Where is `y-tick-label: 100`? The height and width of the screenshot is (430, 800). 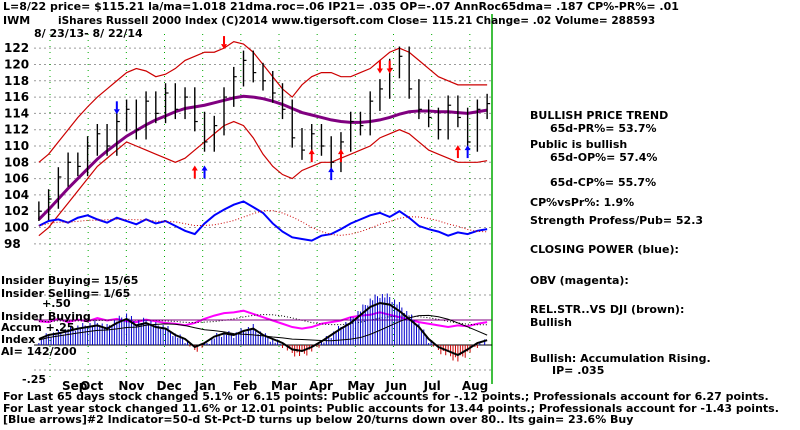
y-tick-label: 100 is located at coordinates (16, 228).